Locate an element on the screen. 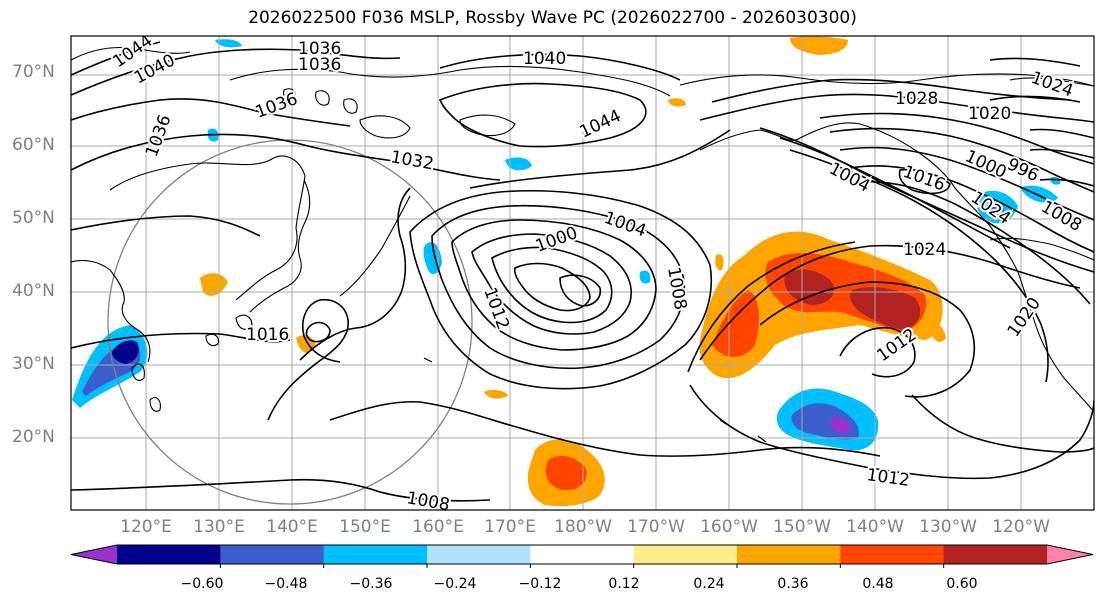 This screenshot has width=1105, height=604. longitude-label: 140°E is located at coordinates (292, 527).